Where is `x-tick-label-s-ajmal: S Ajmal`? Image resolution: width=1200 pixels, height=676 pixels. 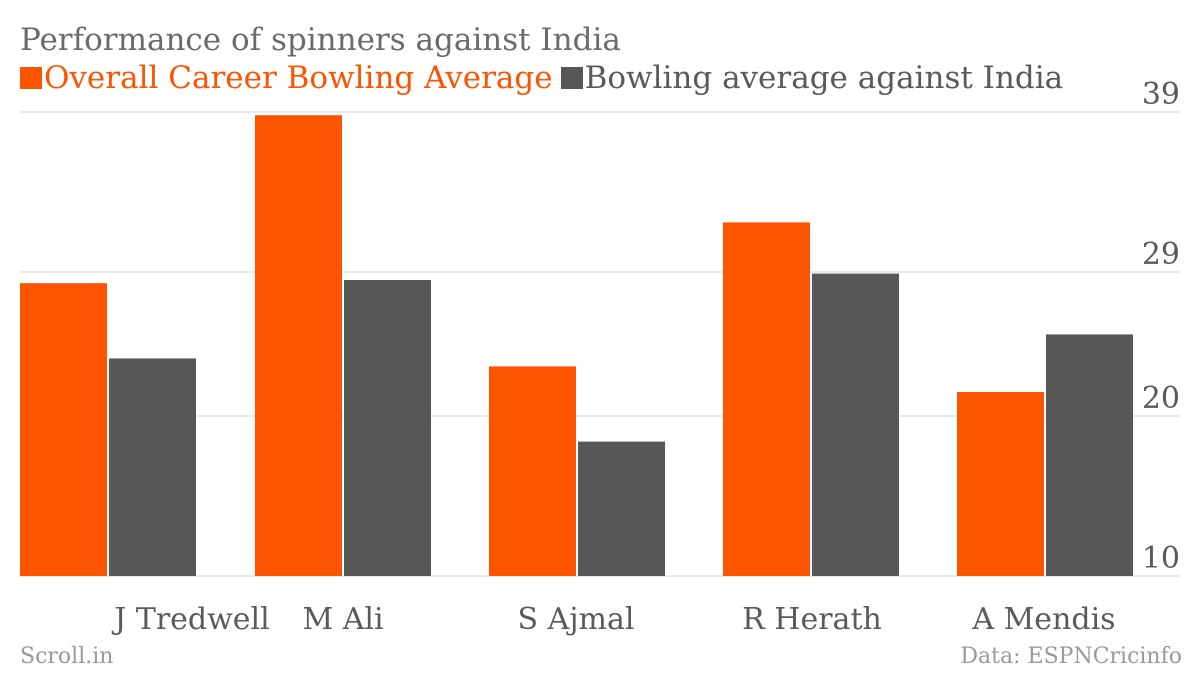
x-tick-label-s-ajmal: S Ajmal is located at coordinates (576, 619).